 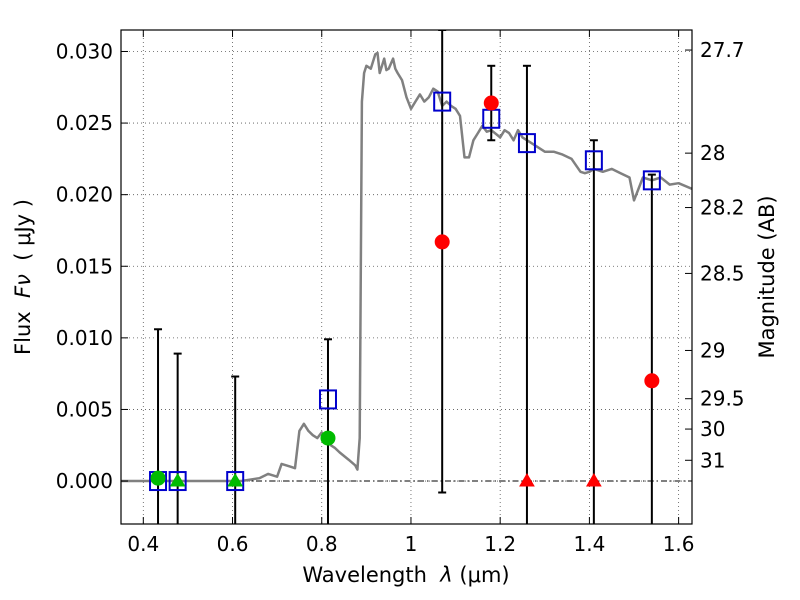 I want to click on y2-tick-label: 28, so click(x=712, y=153).